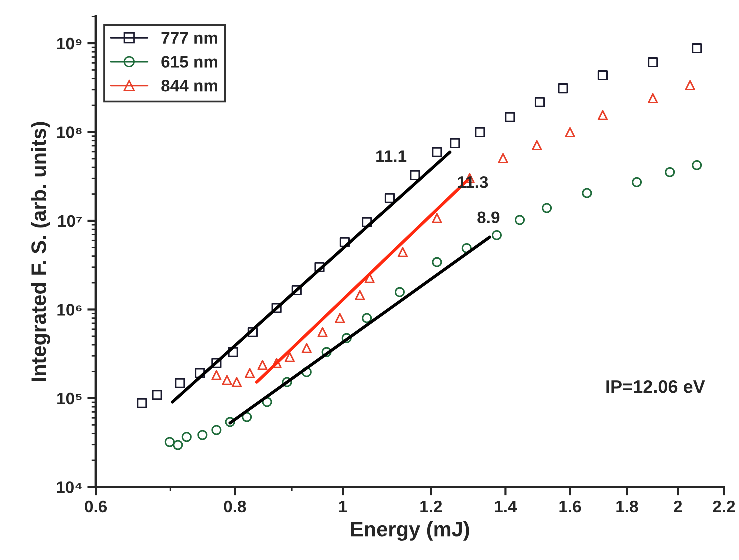  What do you see at coordinates (70, 221) in the screenshot?
I see `y-tick-label: 10⁷` at bounding box center [70, 221].